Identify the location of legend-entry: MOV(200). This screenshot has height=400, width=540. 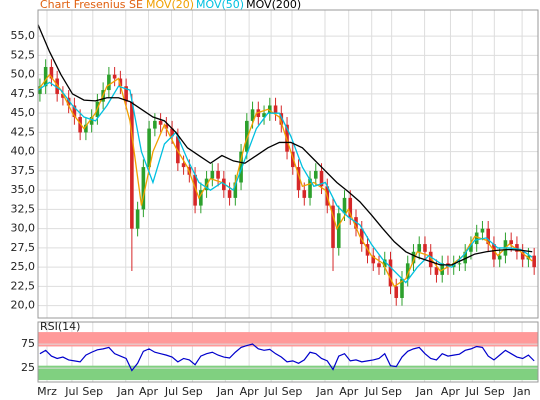
(273, 5).